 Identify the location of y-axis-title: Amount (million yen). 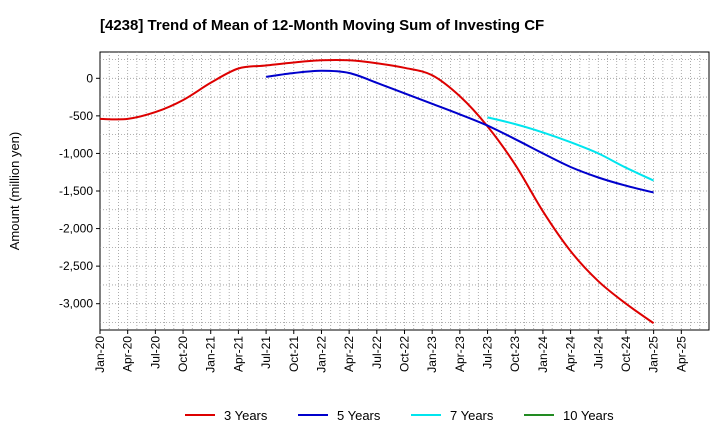
(14, 191).